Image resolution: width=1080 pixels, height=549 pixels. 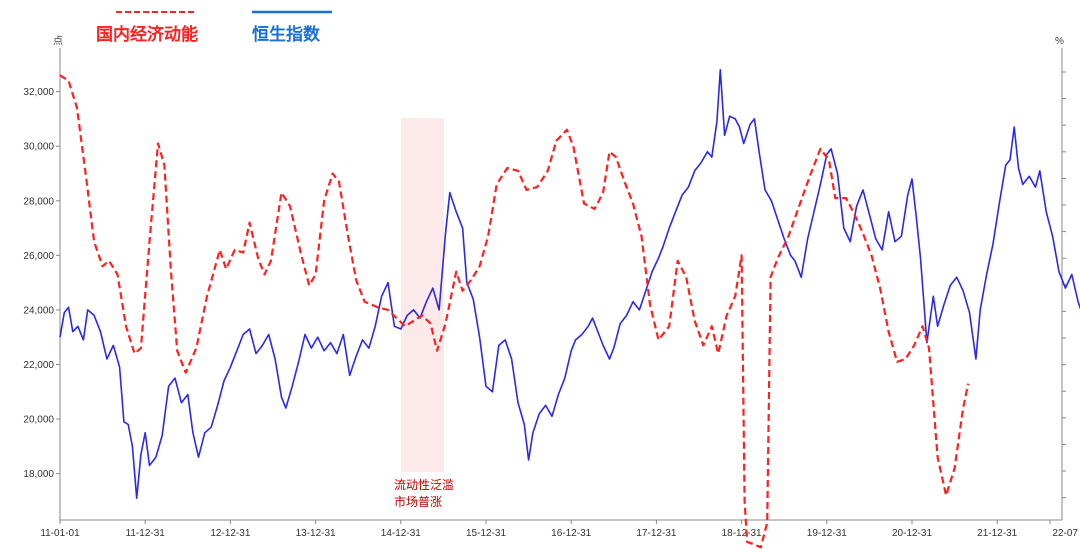 What do you see at coordinates (38, 256) in the screenshot?
I see `y-tick-label: 26,000` at bounding box center [38, 256].